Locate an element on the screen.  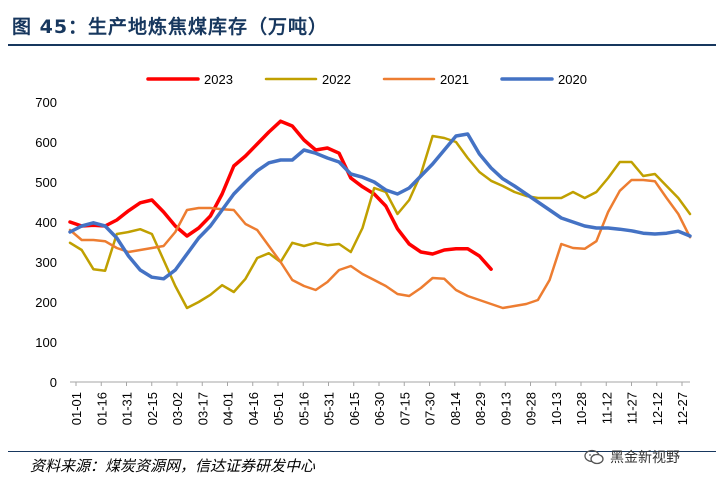
x-tick-label: 08-29 is located at coordinates (480, 408).